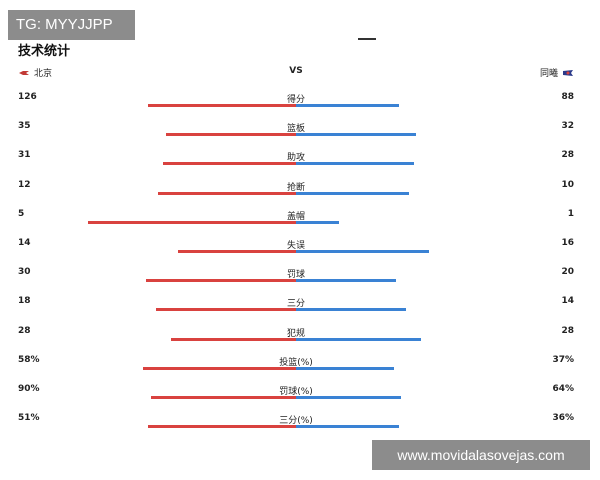 The height and width of the screenshot is (480, 600). What do you see at coordinates (570, 213) in the screenshot?
I see `stat-right-value: 1` at bounding box center [570, 213].